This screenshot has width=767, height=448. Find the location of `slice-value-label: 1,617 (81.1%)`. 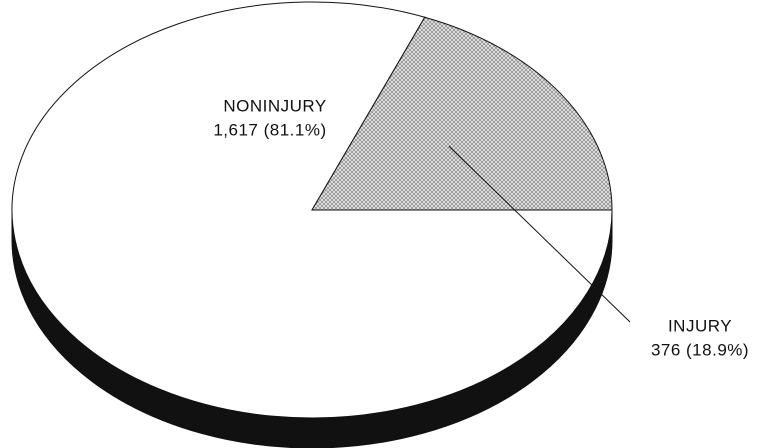

slice-value-label: 1,617 (81.1%) is located at coordinates (269, 129).